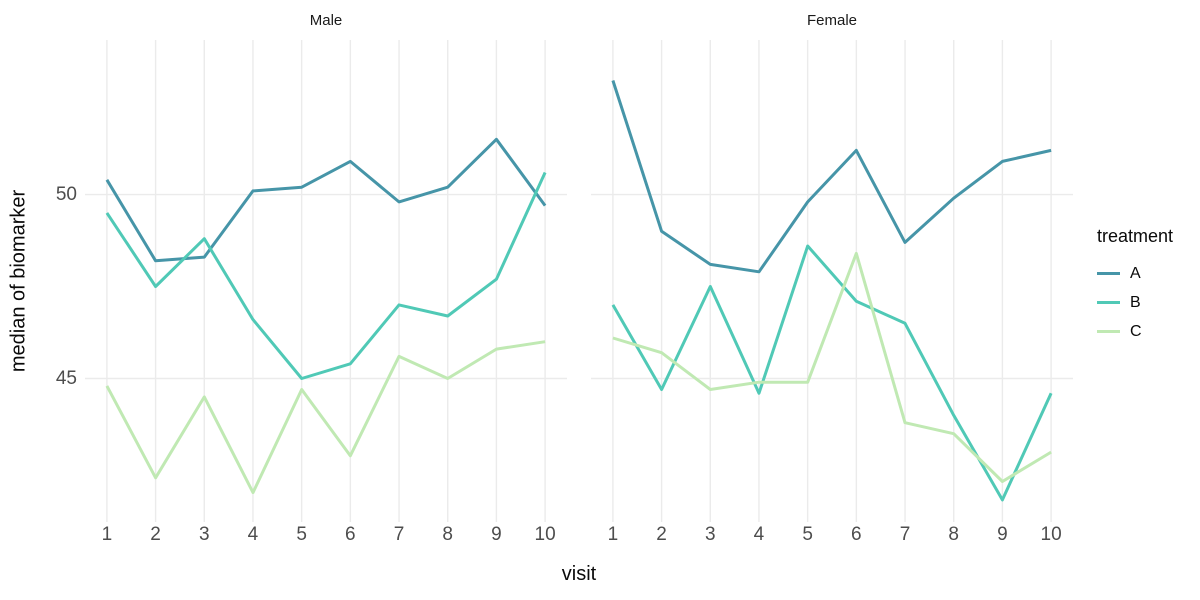  I want to click on legend-entry-c: C, so click(1147, 331).